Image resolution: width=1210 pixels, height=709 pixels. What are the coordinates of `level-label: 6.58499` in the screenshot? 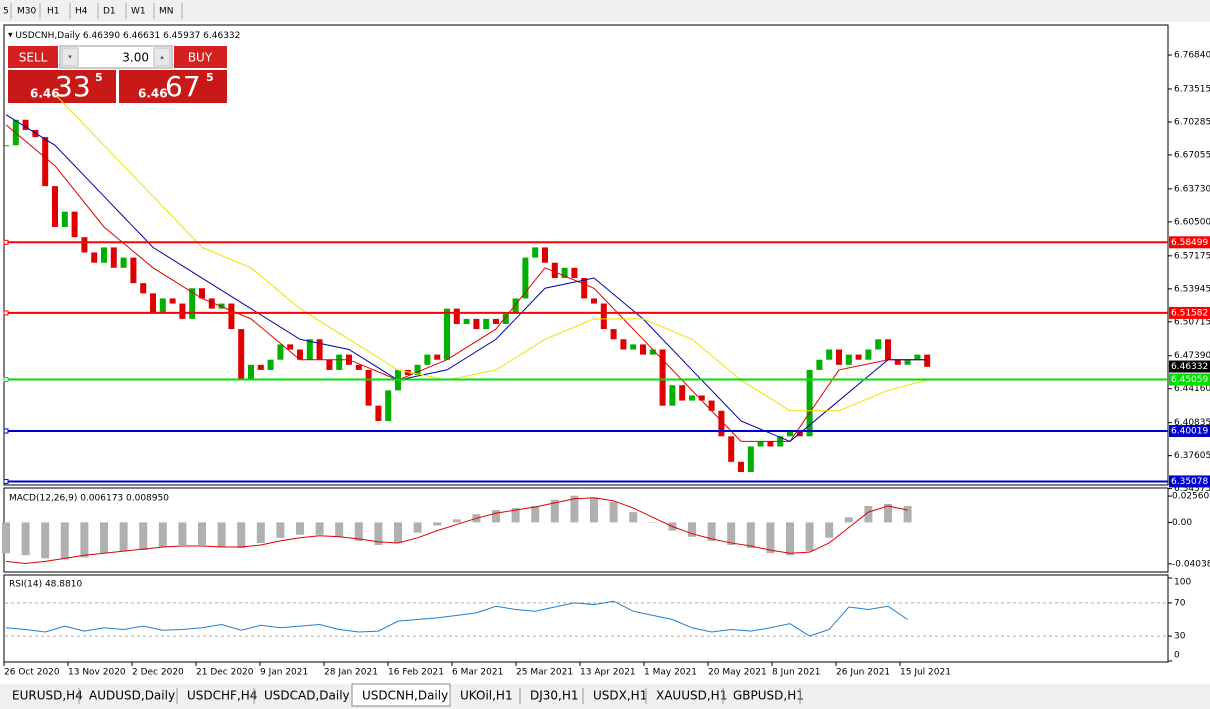 It's located at (1189, 243).